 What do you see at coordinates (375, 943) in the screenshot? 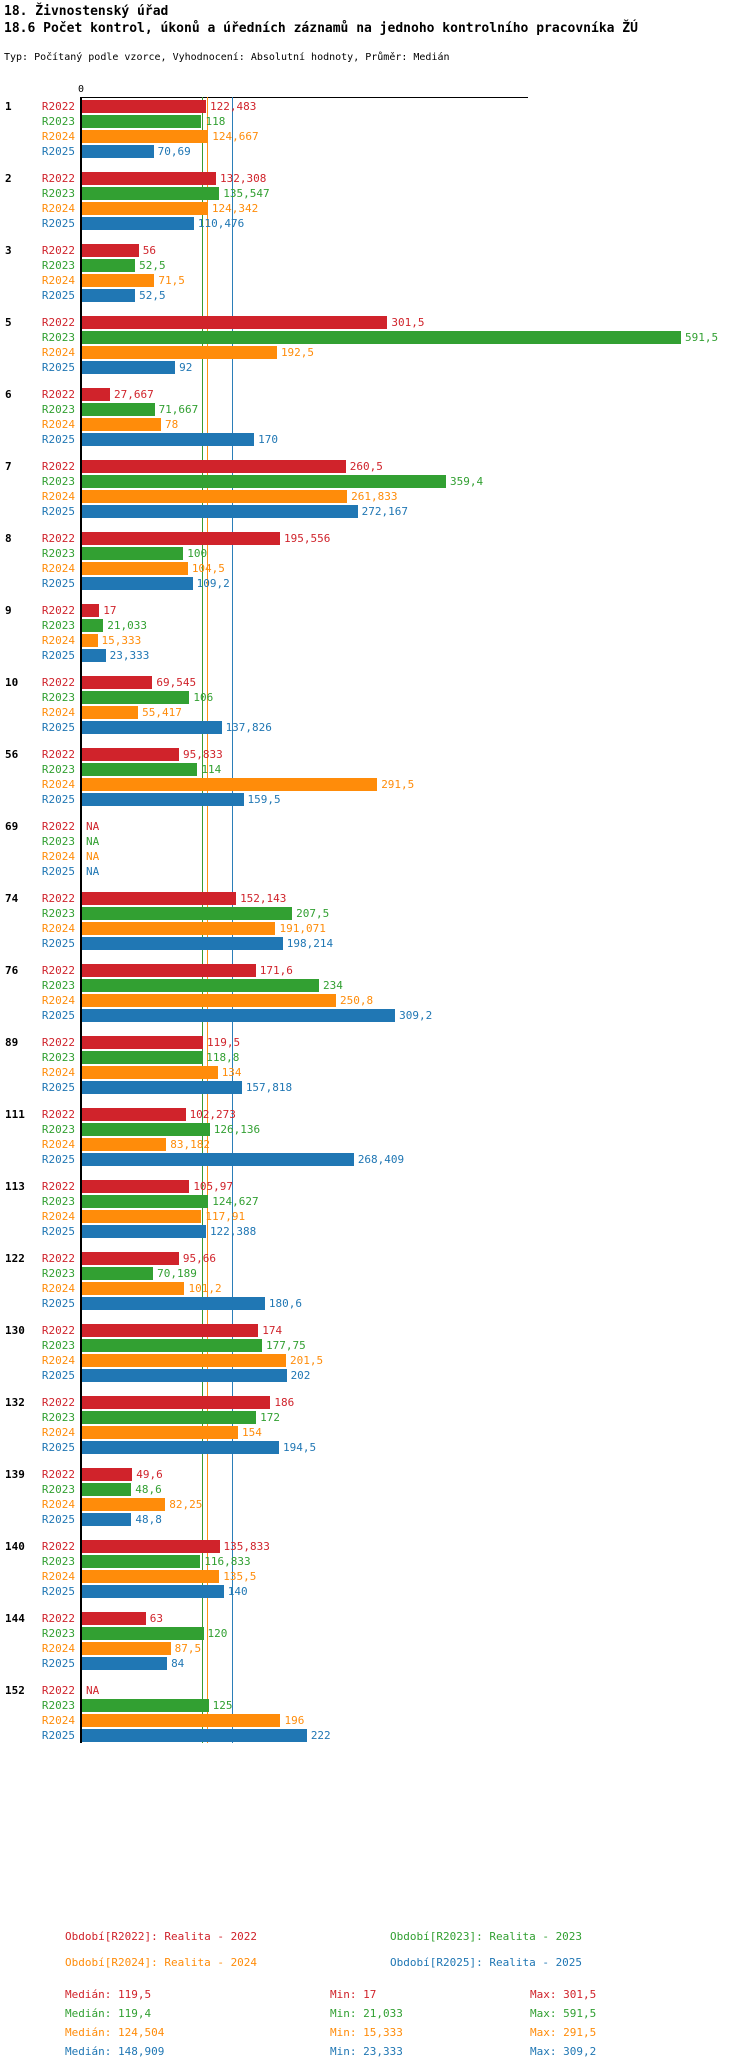
I see `bar-row: R2025 198,214` at bounding box center [375, 943].